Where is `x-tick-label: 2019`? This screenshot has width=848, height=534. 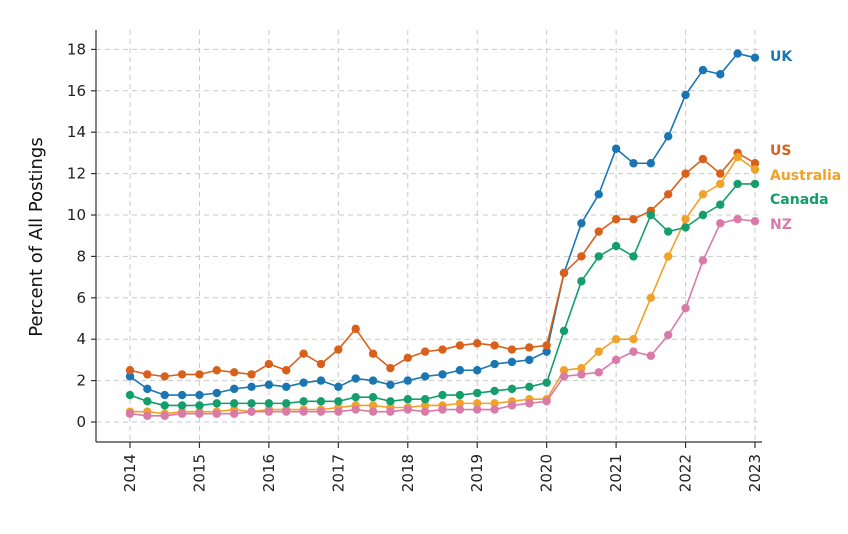
x-tick-label: 2019 is located at coordinates (477, 473).